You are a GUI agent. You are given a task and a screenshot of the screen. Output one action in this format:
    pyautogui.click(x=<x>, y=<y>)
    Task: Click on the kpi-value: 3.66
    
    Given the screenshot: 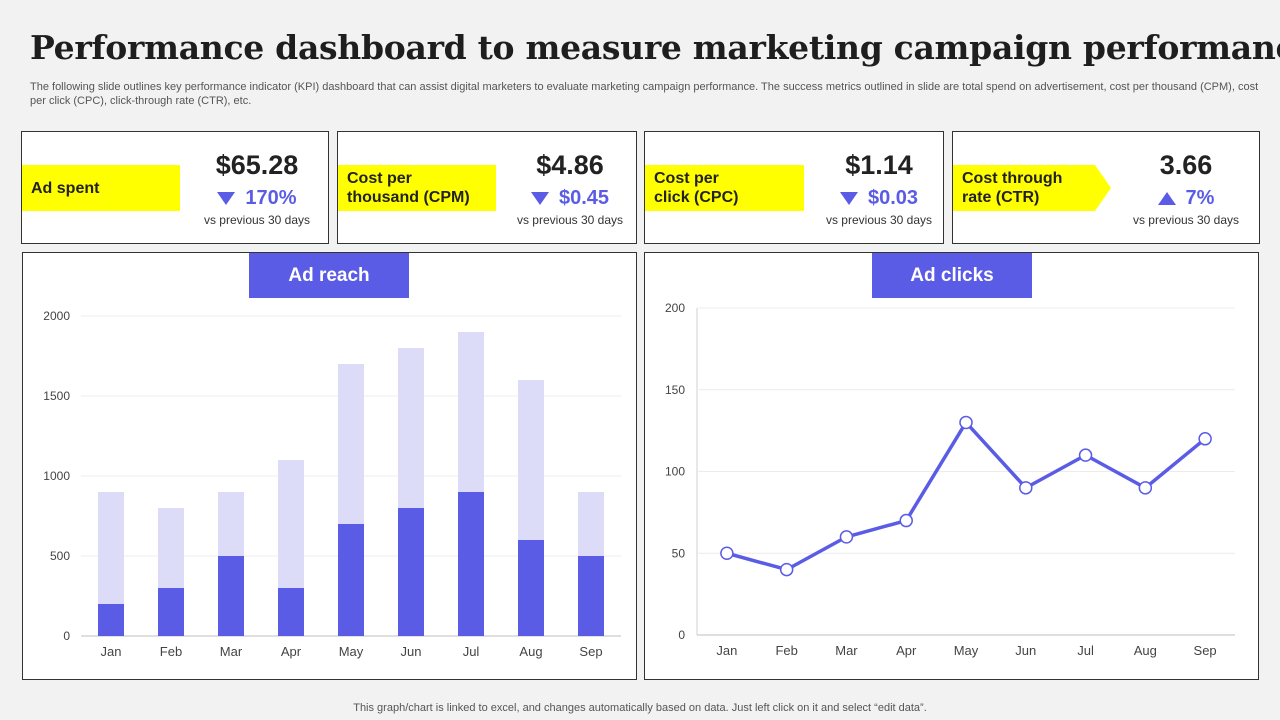 What is the action you would take?
    pyautogui.click(x=1186, y=165)
    